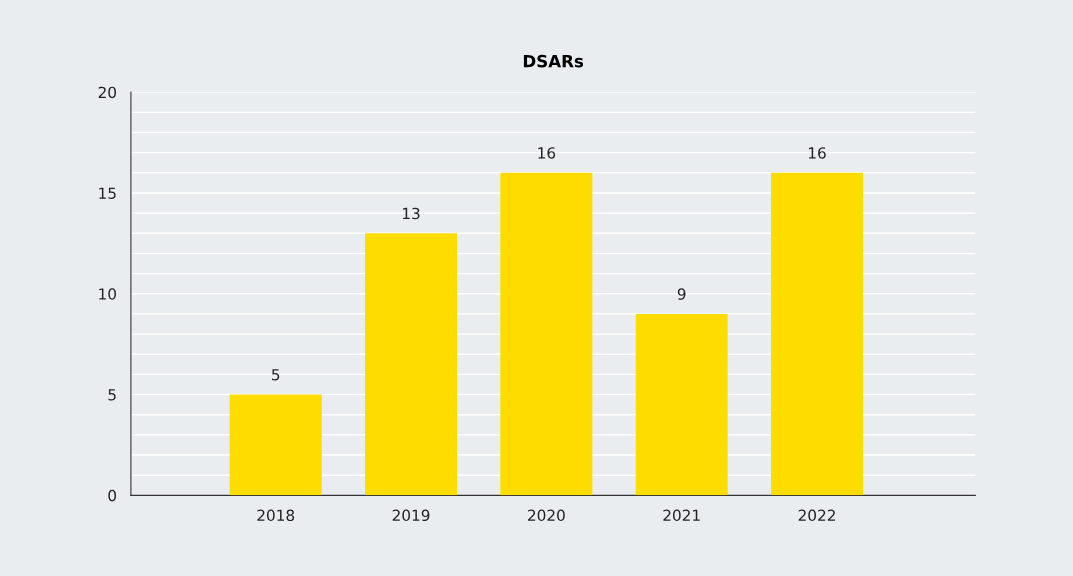 The height and width of the screenshot is (576, 1073). I want to click on data-label: 9, so click(681, 294).